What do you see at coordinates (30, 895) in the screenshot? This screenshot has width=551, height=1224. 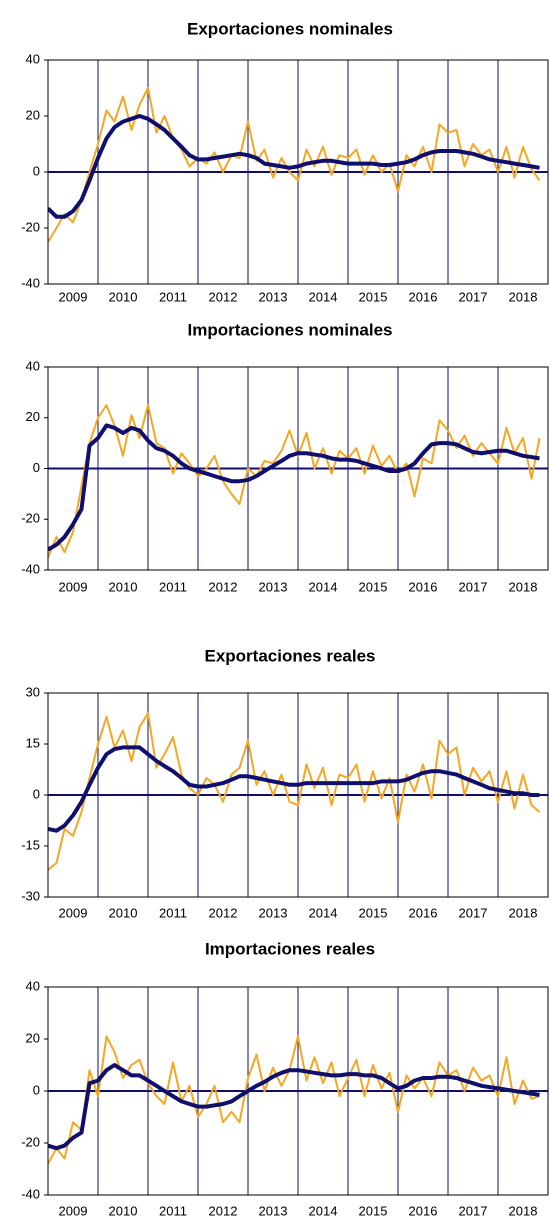 I see `y-tick-label: -30` at bounding box center [30, 895].